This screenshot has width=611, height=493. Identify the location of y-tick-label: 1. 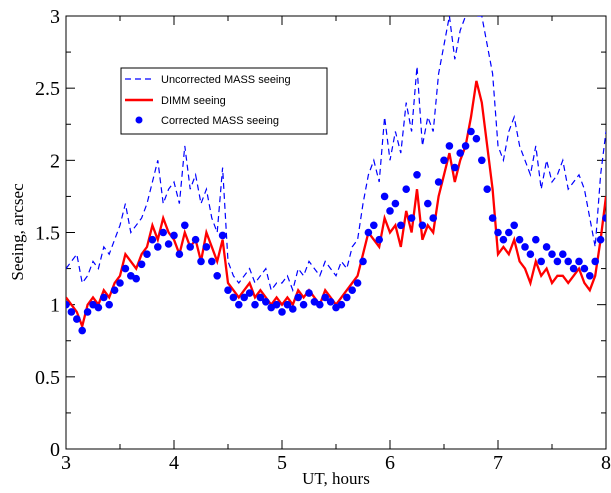
(55, 306).